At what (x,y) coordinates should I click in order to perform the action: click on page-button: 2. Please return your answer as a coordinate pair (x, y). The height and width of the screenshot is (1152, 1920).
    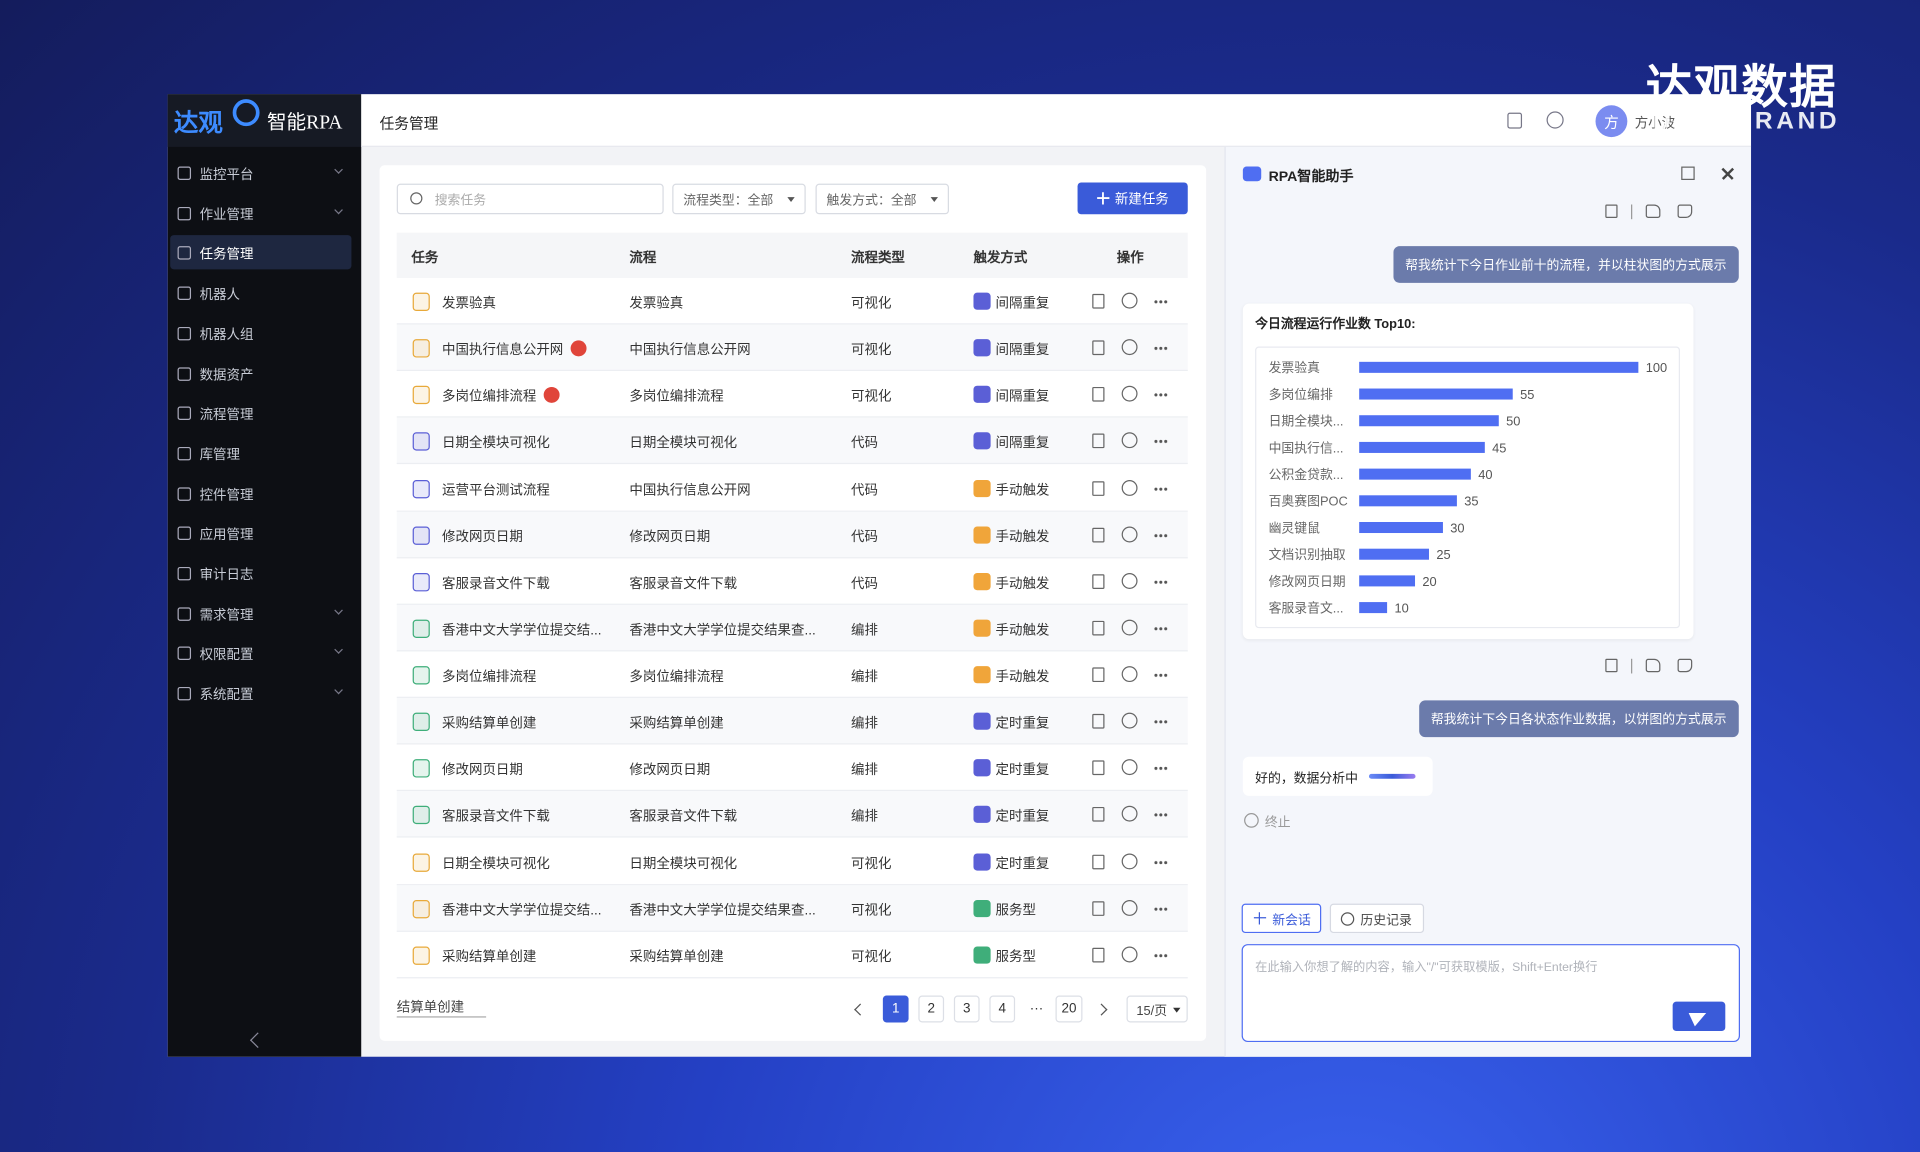
    Looking at the image, I should click on (931, 1009).